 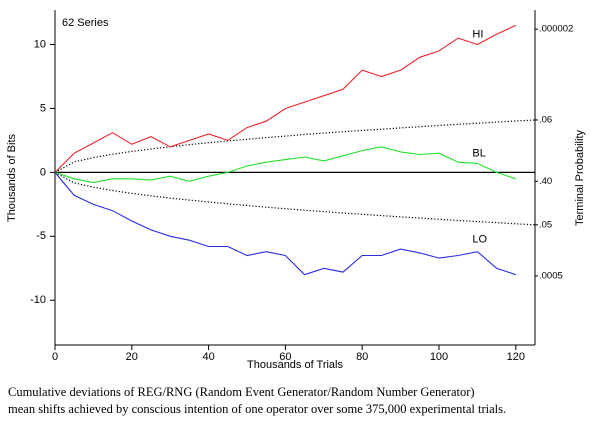 I want to click on series-label: BL, so click(x=478, y=153).